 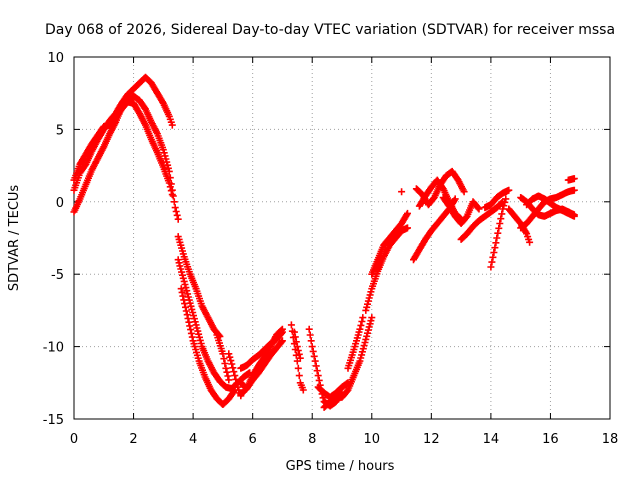 I want to click on x-tick-label: 0, so click(x=74, y=439).